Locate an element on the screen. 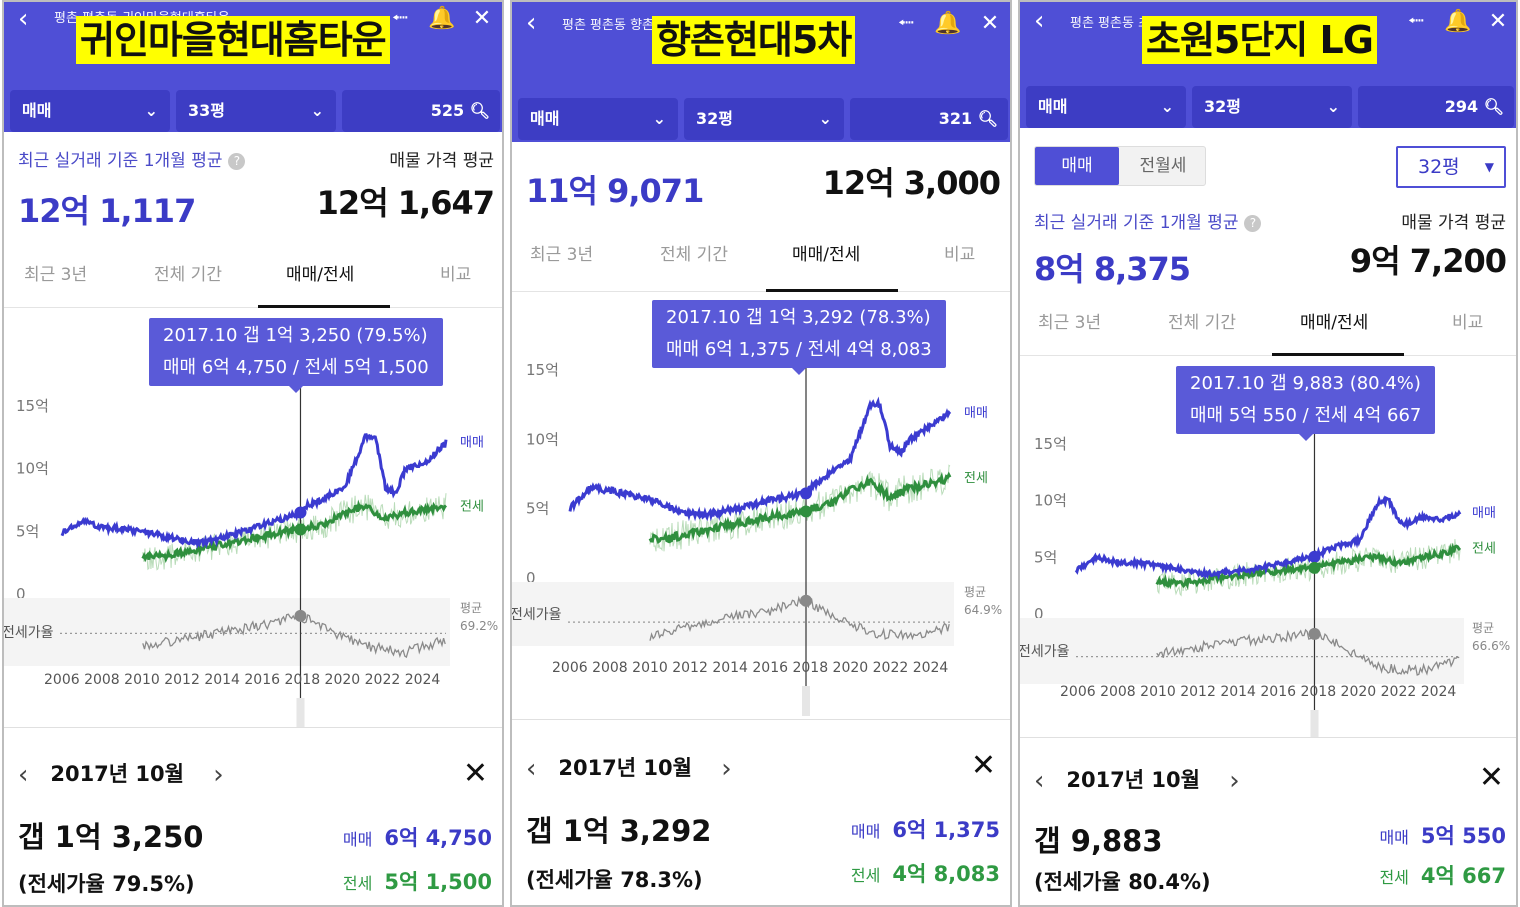 Image resolution: width=1520 pixels, height=907 pixels. rent-price: 4억 8,083 is located at coordinates (946, 874).